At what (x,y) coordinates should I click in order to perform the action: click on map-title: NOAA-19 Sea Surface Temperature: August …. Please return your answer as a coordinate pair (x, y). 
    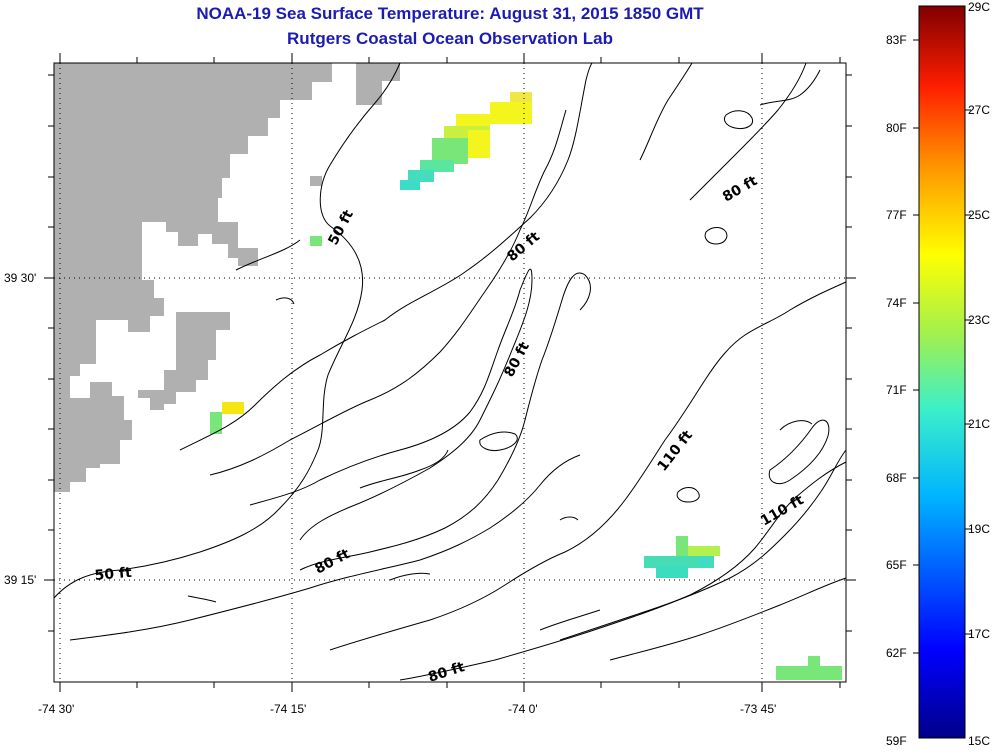
    Looking at the image, I should click on (450, 13).